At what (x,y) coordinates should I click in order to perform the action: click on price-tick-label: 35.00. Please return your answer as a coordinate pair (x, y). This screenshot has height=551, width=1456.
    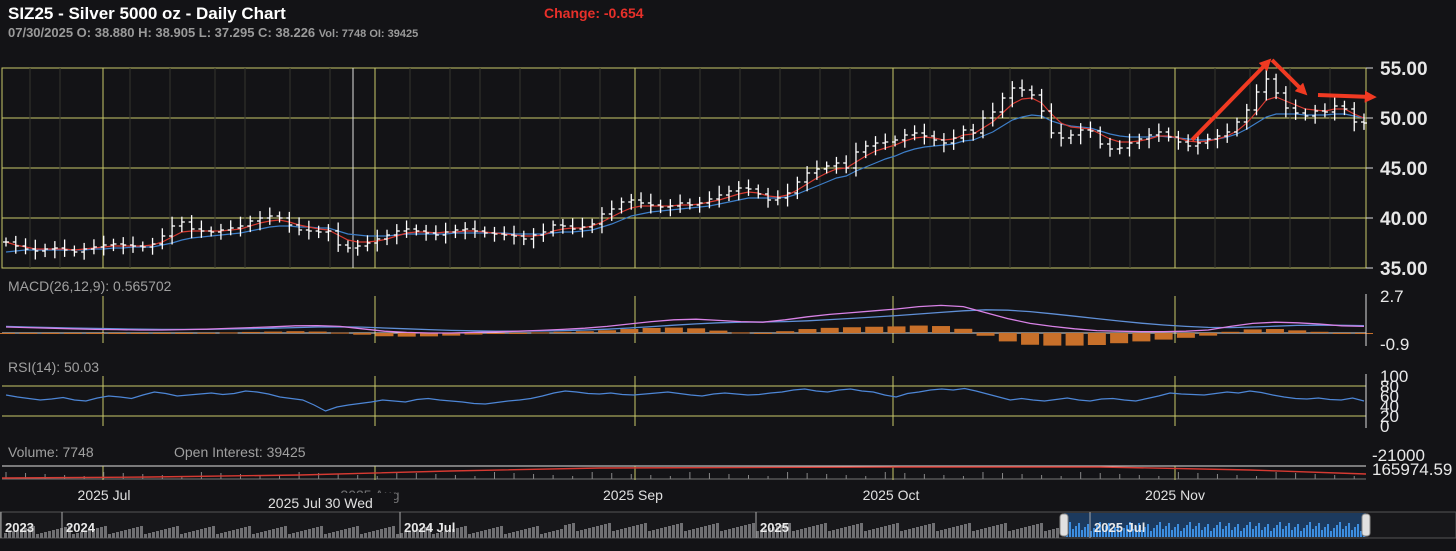
    Looking at the image, I should click on (1404, 269).